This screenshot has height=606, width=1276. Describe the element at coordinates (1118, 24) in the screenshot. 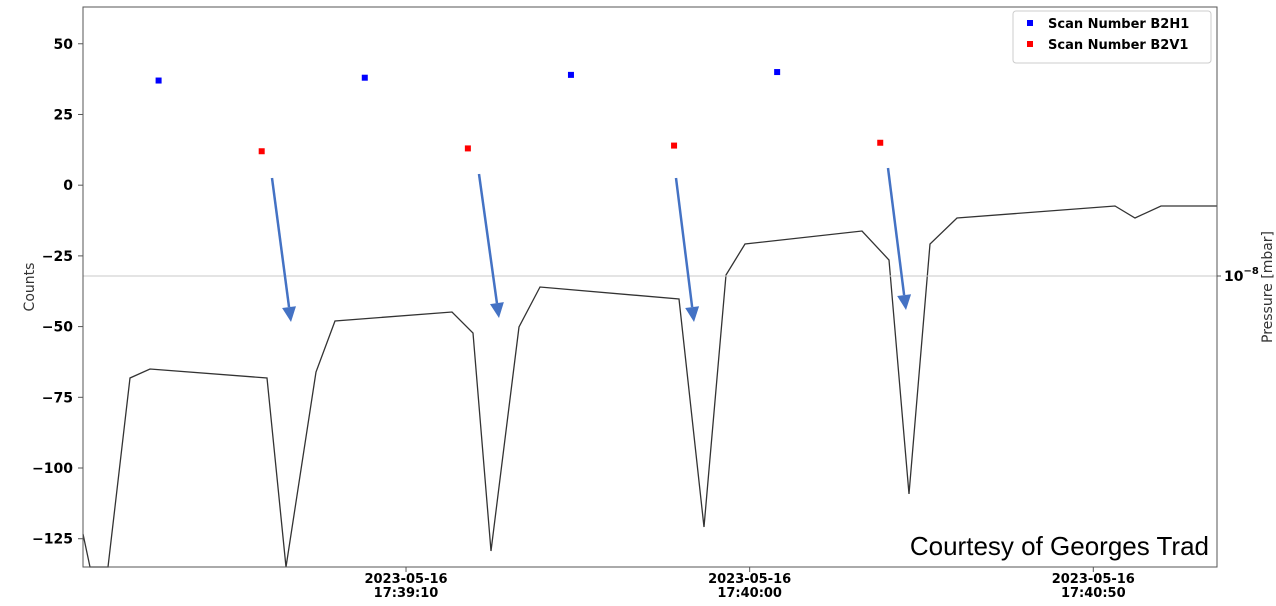

I see `legend-label-b2h1: Scan Number B2H1` at that location.